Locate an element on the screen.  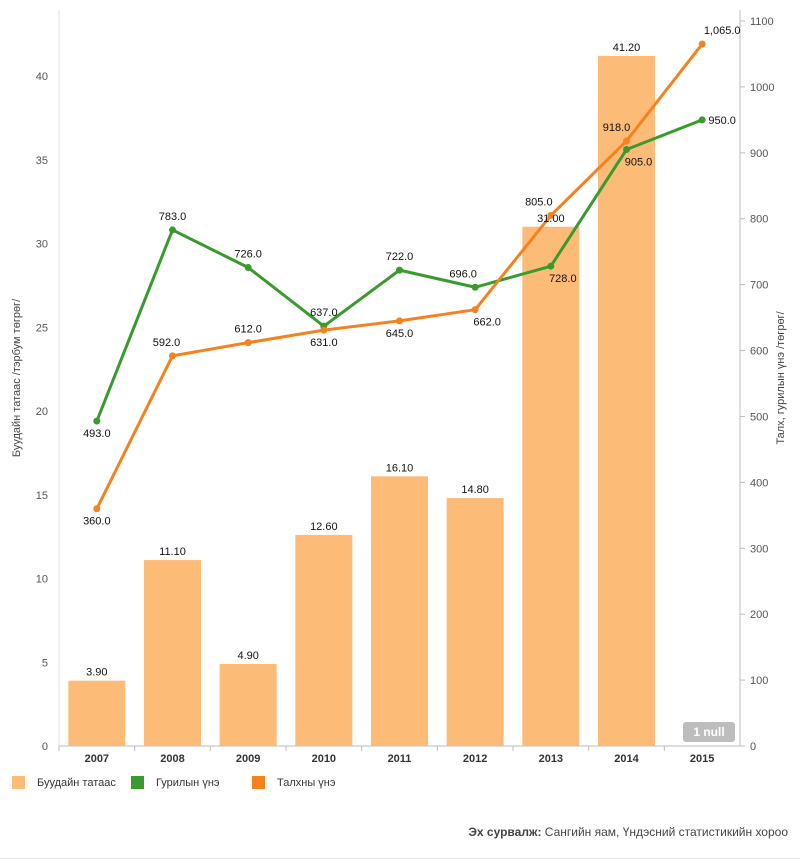
line-data-label: 493.0 is located at coordinates (97, 434).